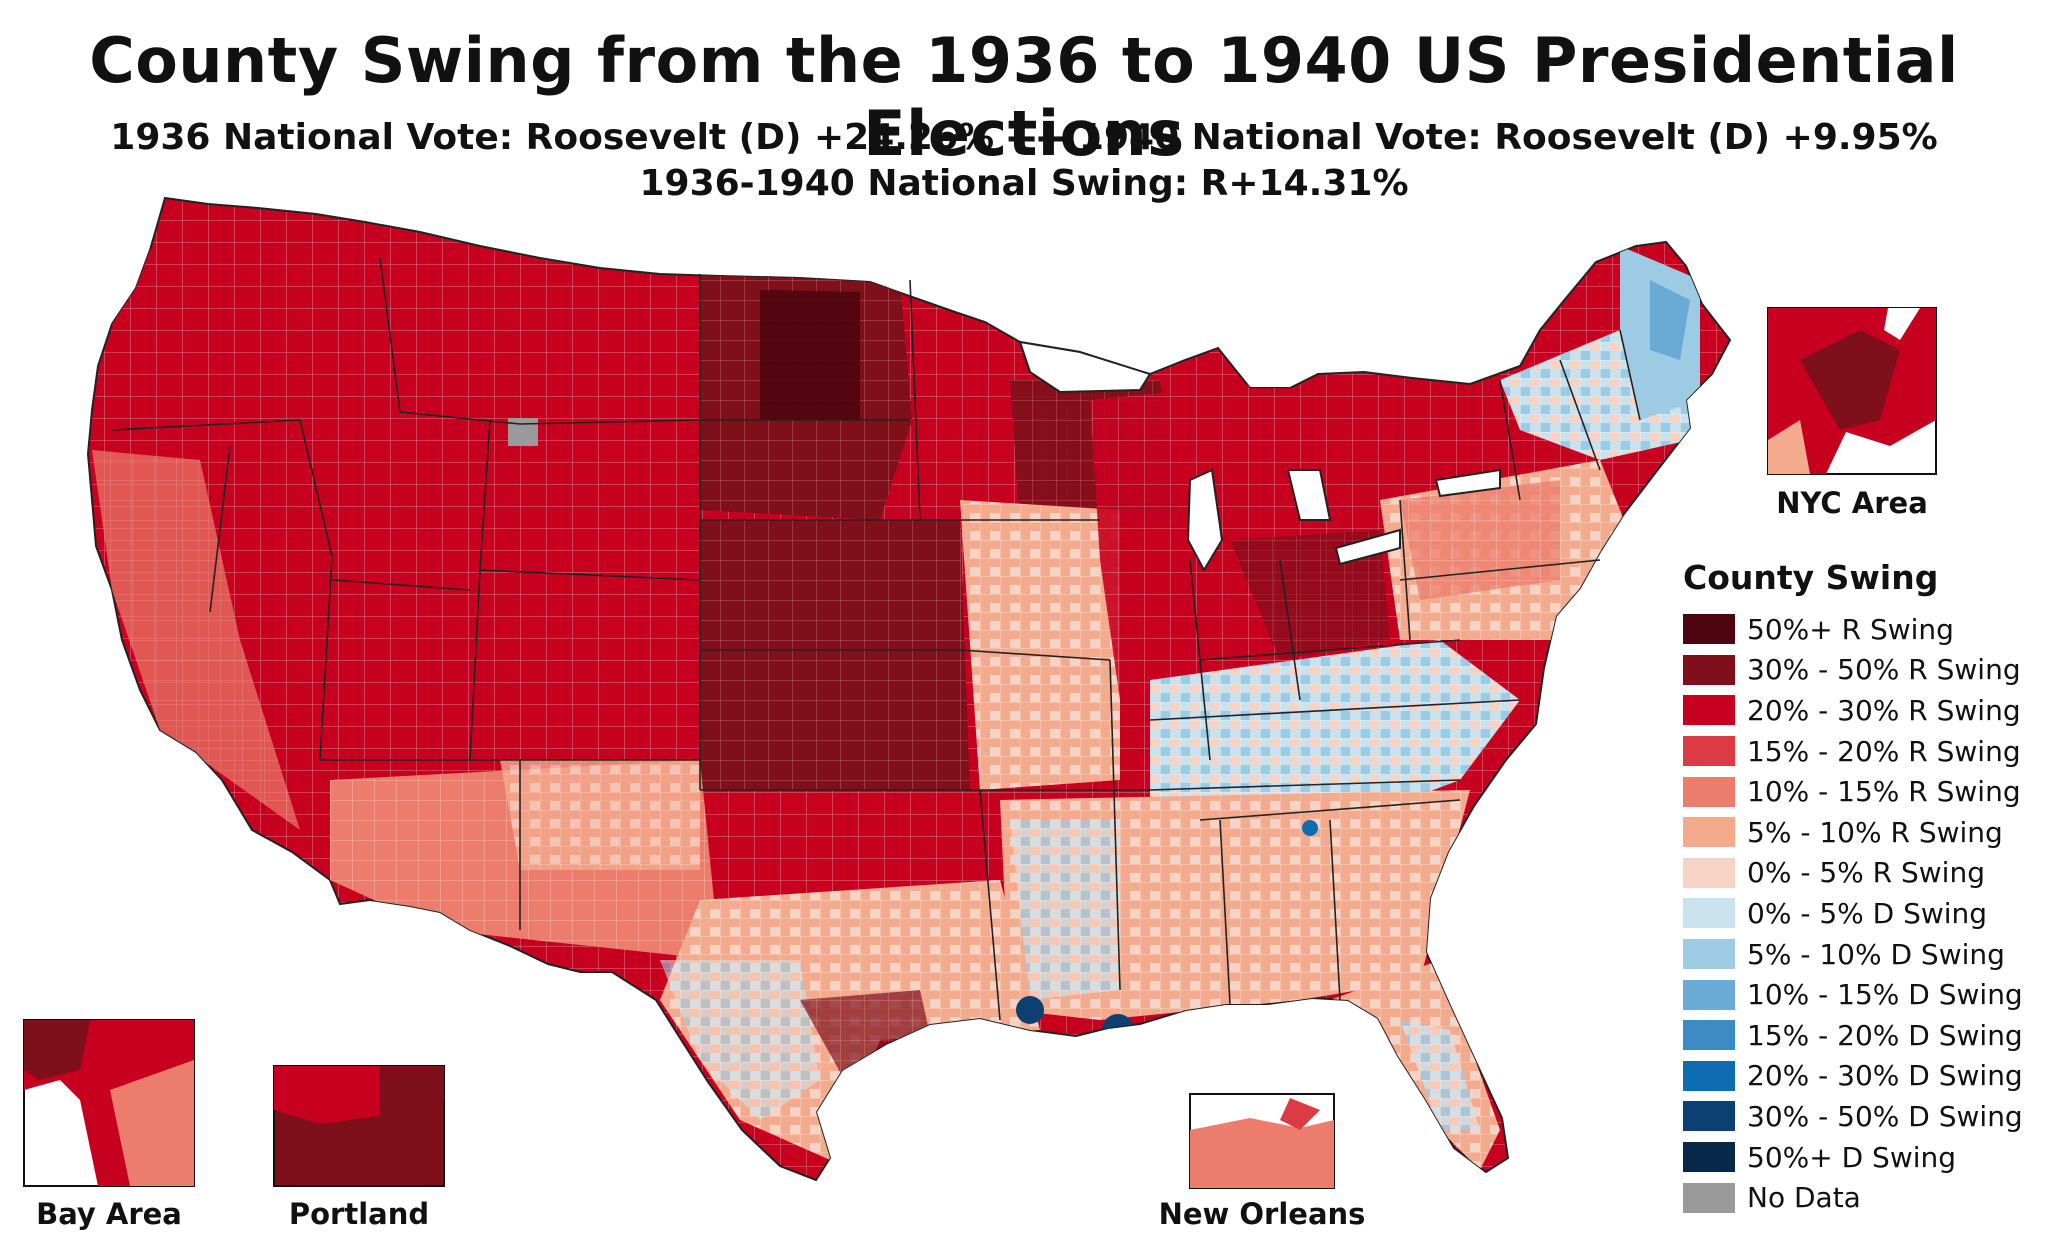 The width and height of the screenshot is (2048, 1233). What do you see at coordinates (1115, 825) in the screenshot?
I see `border-mississippi-river` at bounding box center [1115, 825].